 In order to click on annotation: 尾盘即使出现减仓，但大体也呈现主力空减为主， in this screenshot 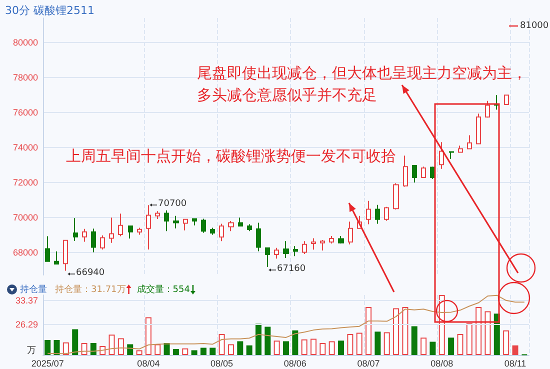, I will do `click(362, 73)`.